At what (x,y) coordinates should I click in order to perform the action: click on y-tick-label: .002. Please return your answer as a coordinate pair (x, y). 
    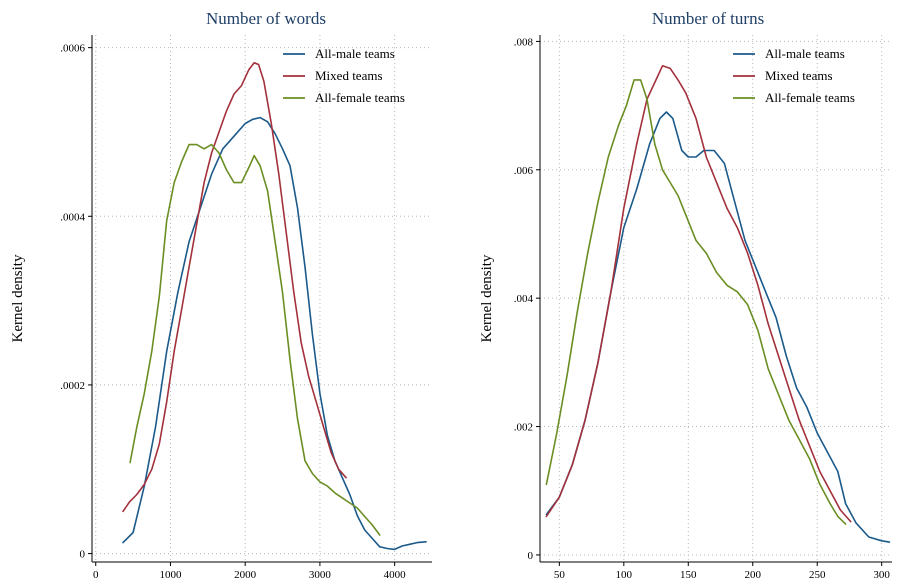
    Looking at the image, I should click on (523, 428).